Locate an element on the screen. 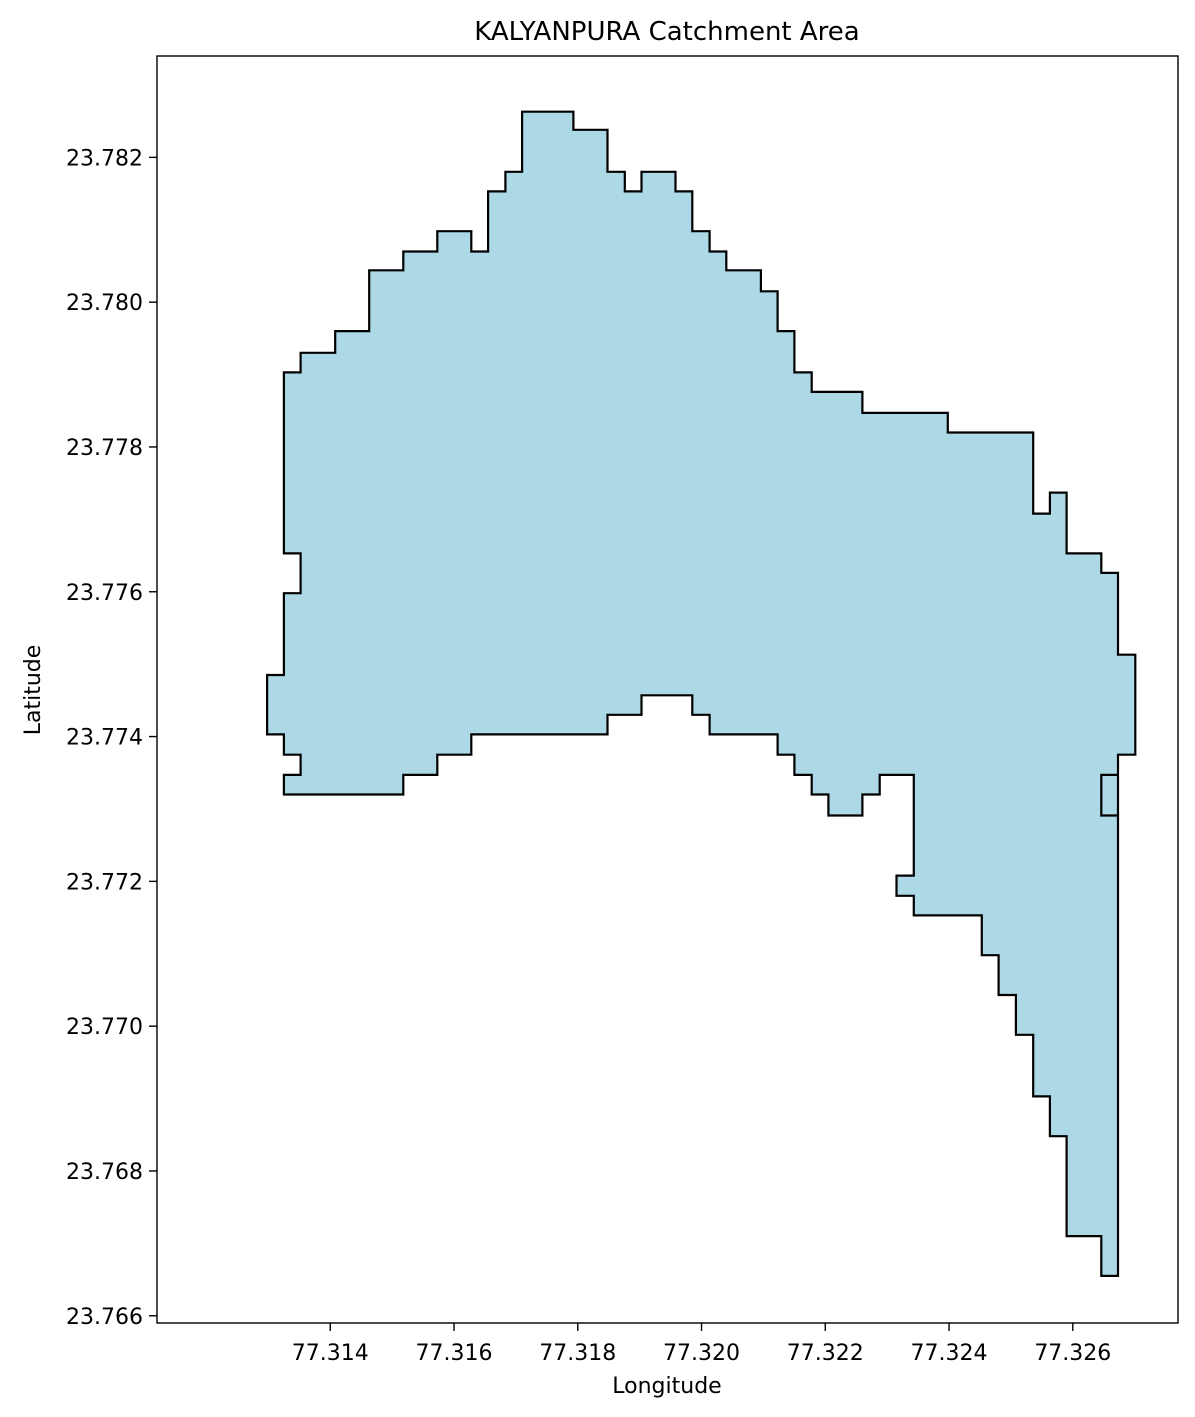 The image size is (1195, 1417). x-tick-label: 77.322 is located at coordinates (825, 1353).